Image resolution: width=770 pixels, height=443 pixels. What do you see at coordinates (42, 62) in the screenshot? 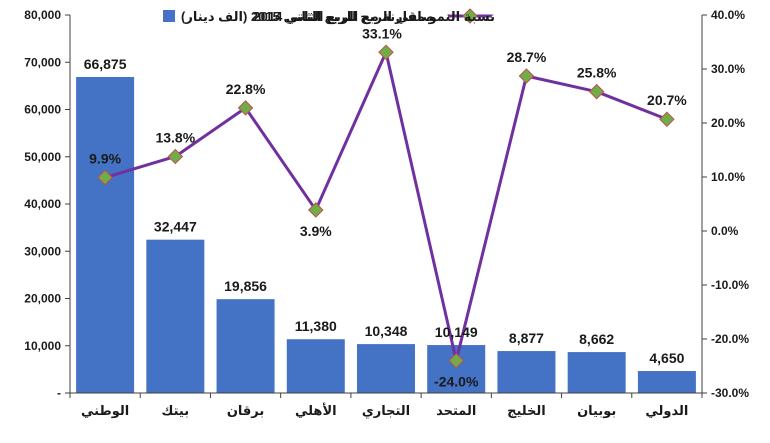
I see `left-axis-tick-label: 70,000` at bounding box center [42, 62].